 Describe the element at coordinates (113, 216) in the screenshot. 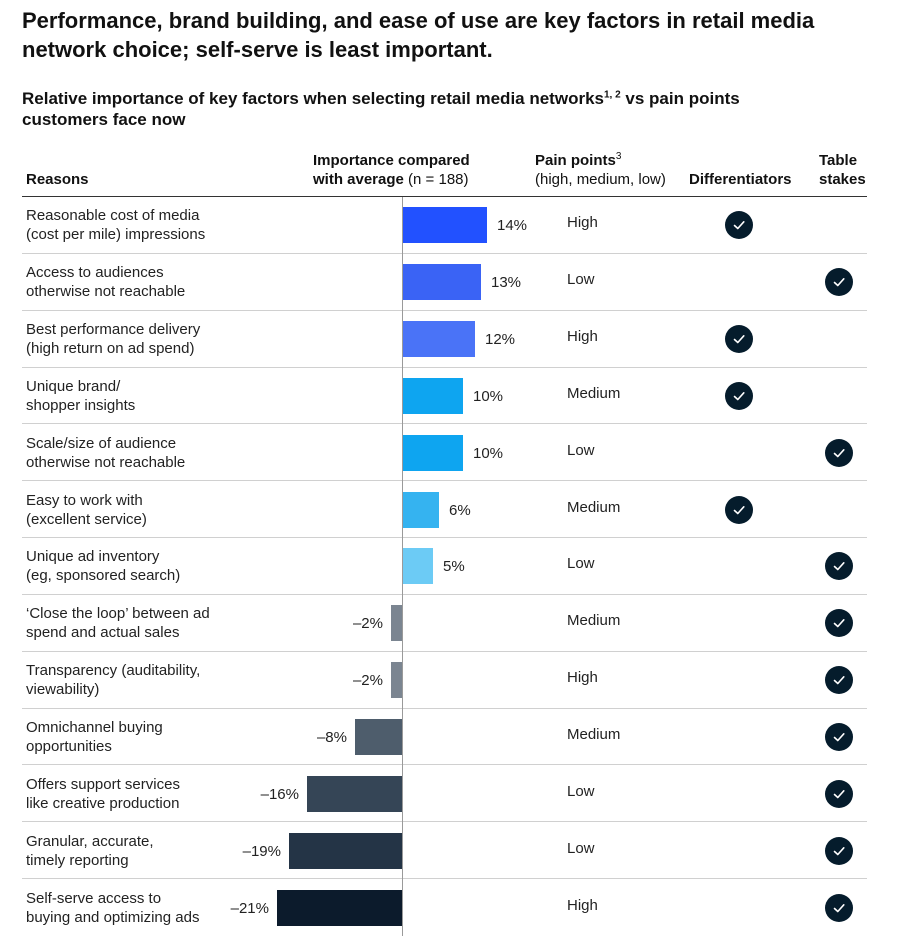

I see `reason-line: Reasonable cost of media` at that location.